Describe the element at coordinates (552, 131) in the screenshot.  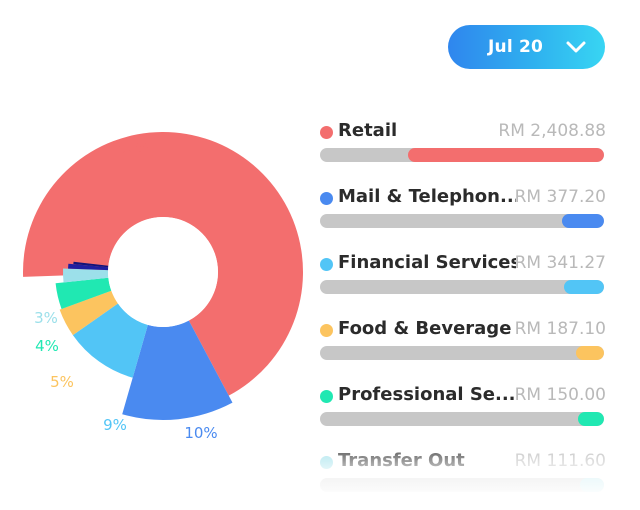
I see `category-amount: RM 2,408.88` at that location.